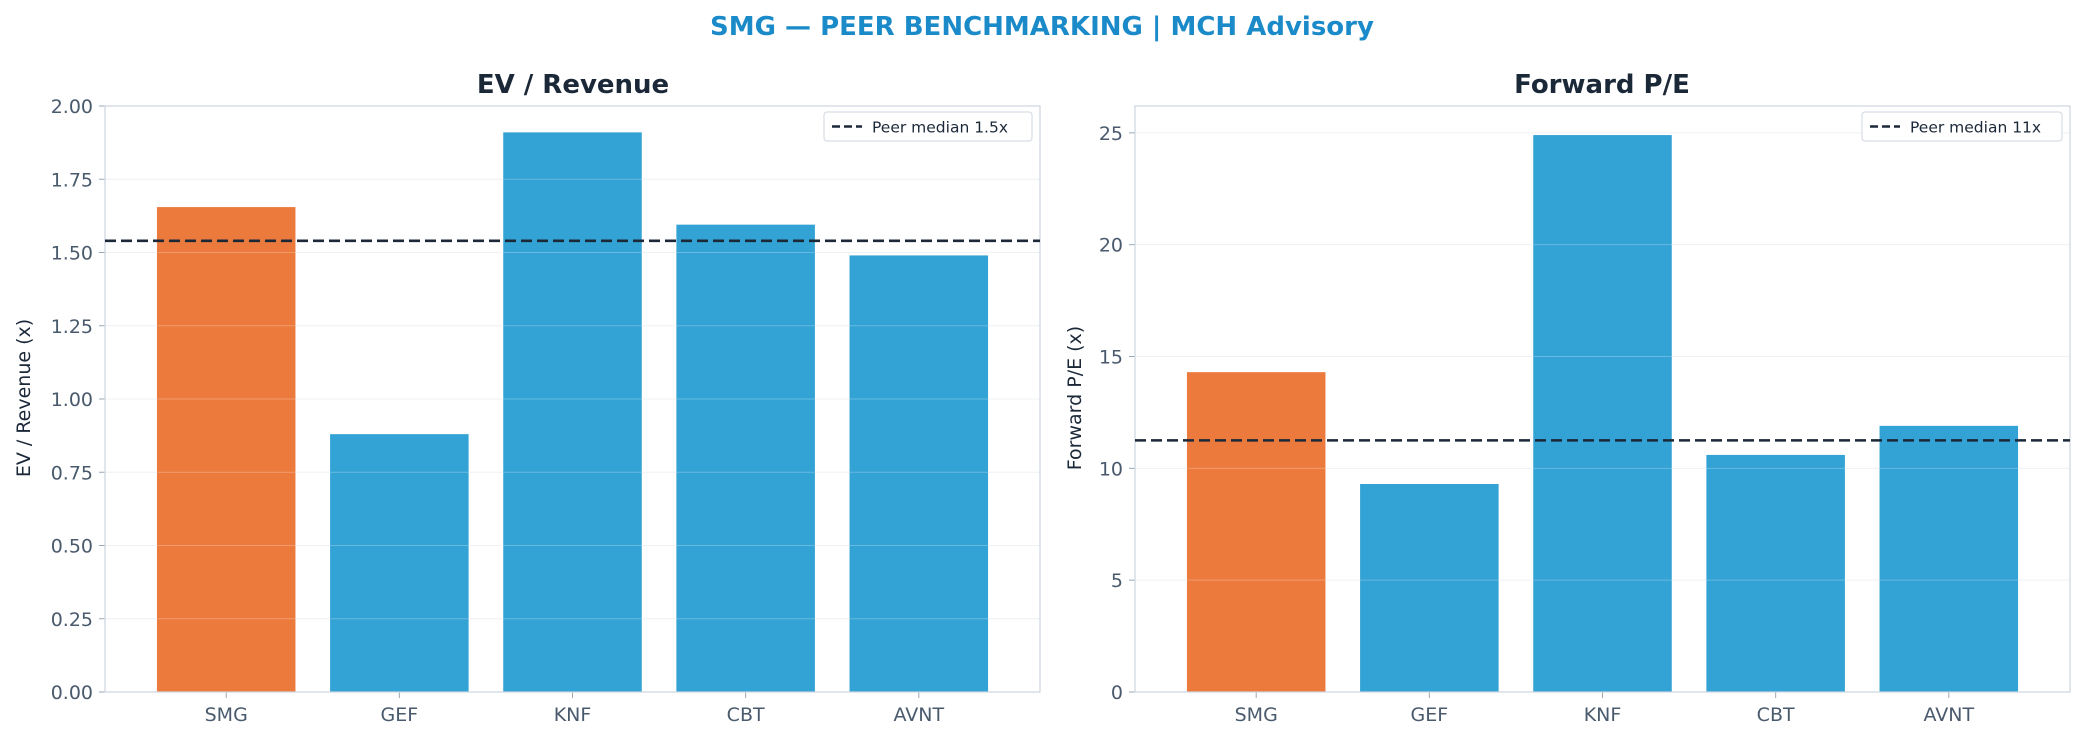 This screenshot has width=2084, height=742. Describe the element at coordinates (1602, 85) in the screenshot. I see `panel-title: Forward P/E` at that location.